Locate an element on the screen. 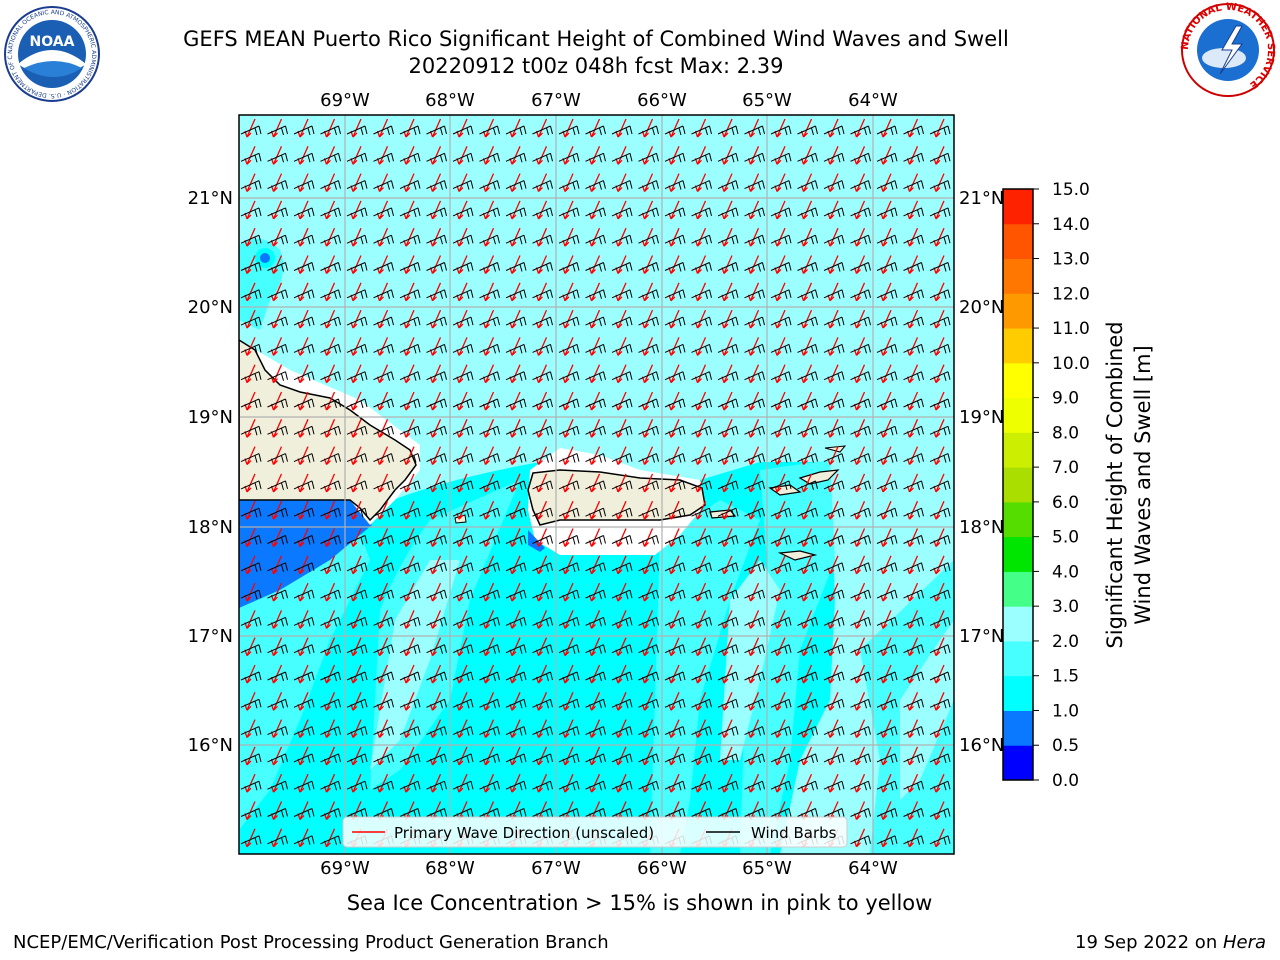 Image resolution: width=1280 pixels, height=960 pixels. colorbar-tick-label: 15.0 is located at coordinates (1071, 190).